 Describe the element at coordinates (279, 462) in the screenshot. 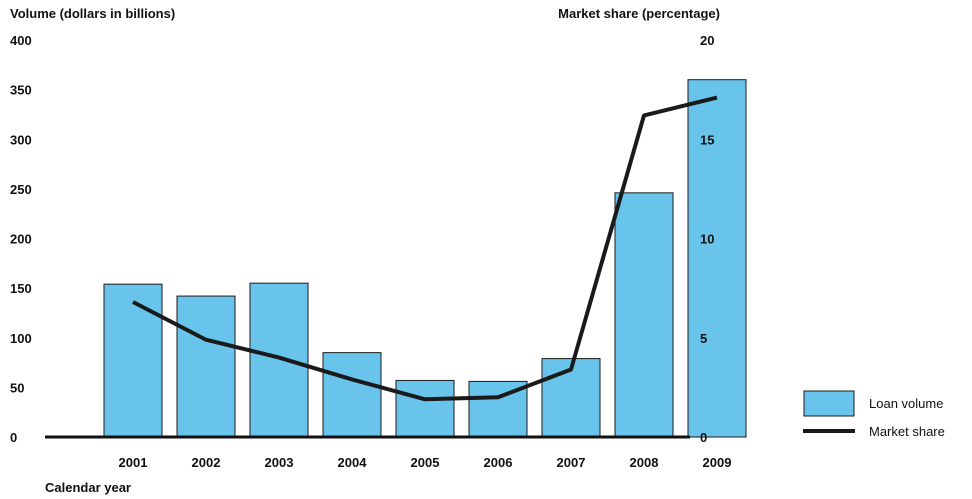

I see `x-tick-label-2003: 2003` at that location.